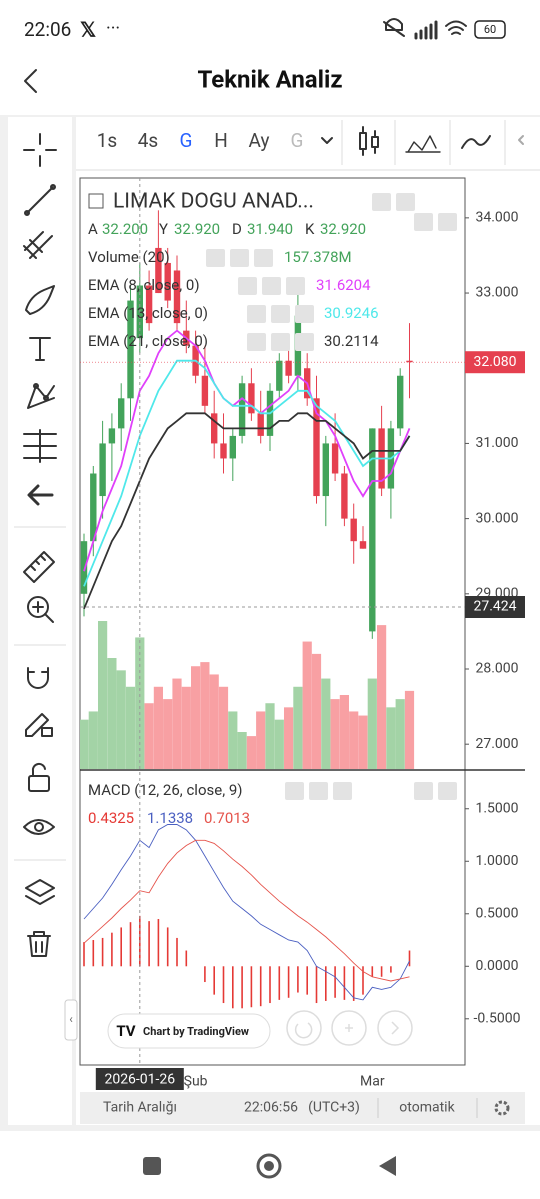  What do you see at coordinates (148, 140) in the screenshot?
I see `interval-button: 4s` at bounding box center [148, 140].